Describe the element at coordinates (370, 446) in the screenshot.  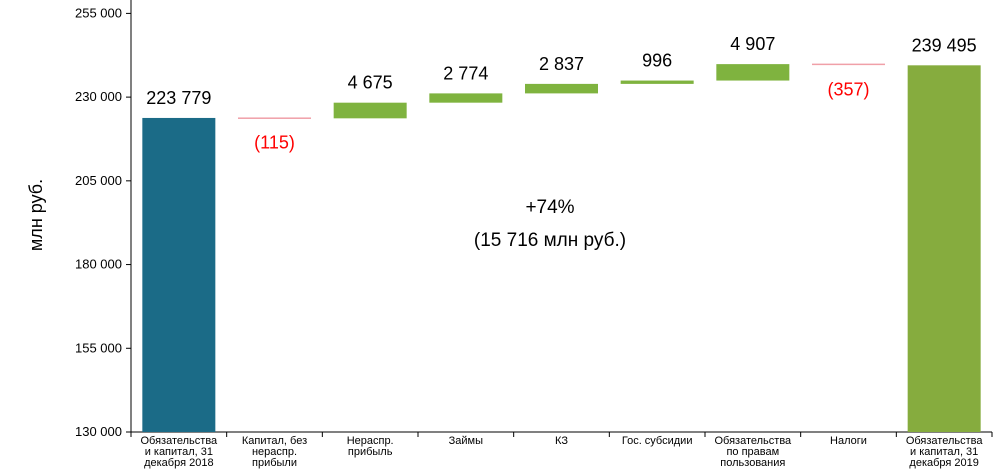
I see `x-category-label: Нераспр. прибыль` at that location.